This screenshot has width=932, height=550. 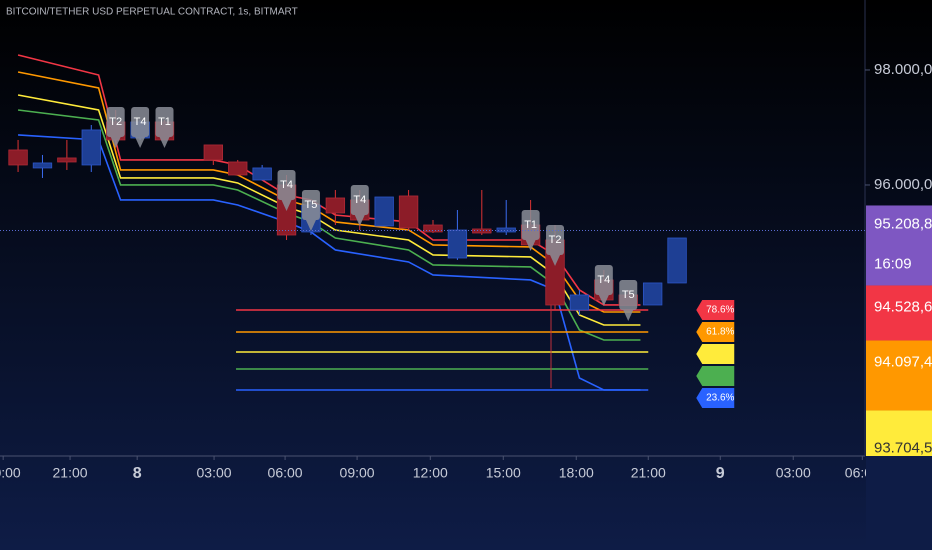 I want to click on price-label: 93.704,5, so click(x=903, y=447).